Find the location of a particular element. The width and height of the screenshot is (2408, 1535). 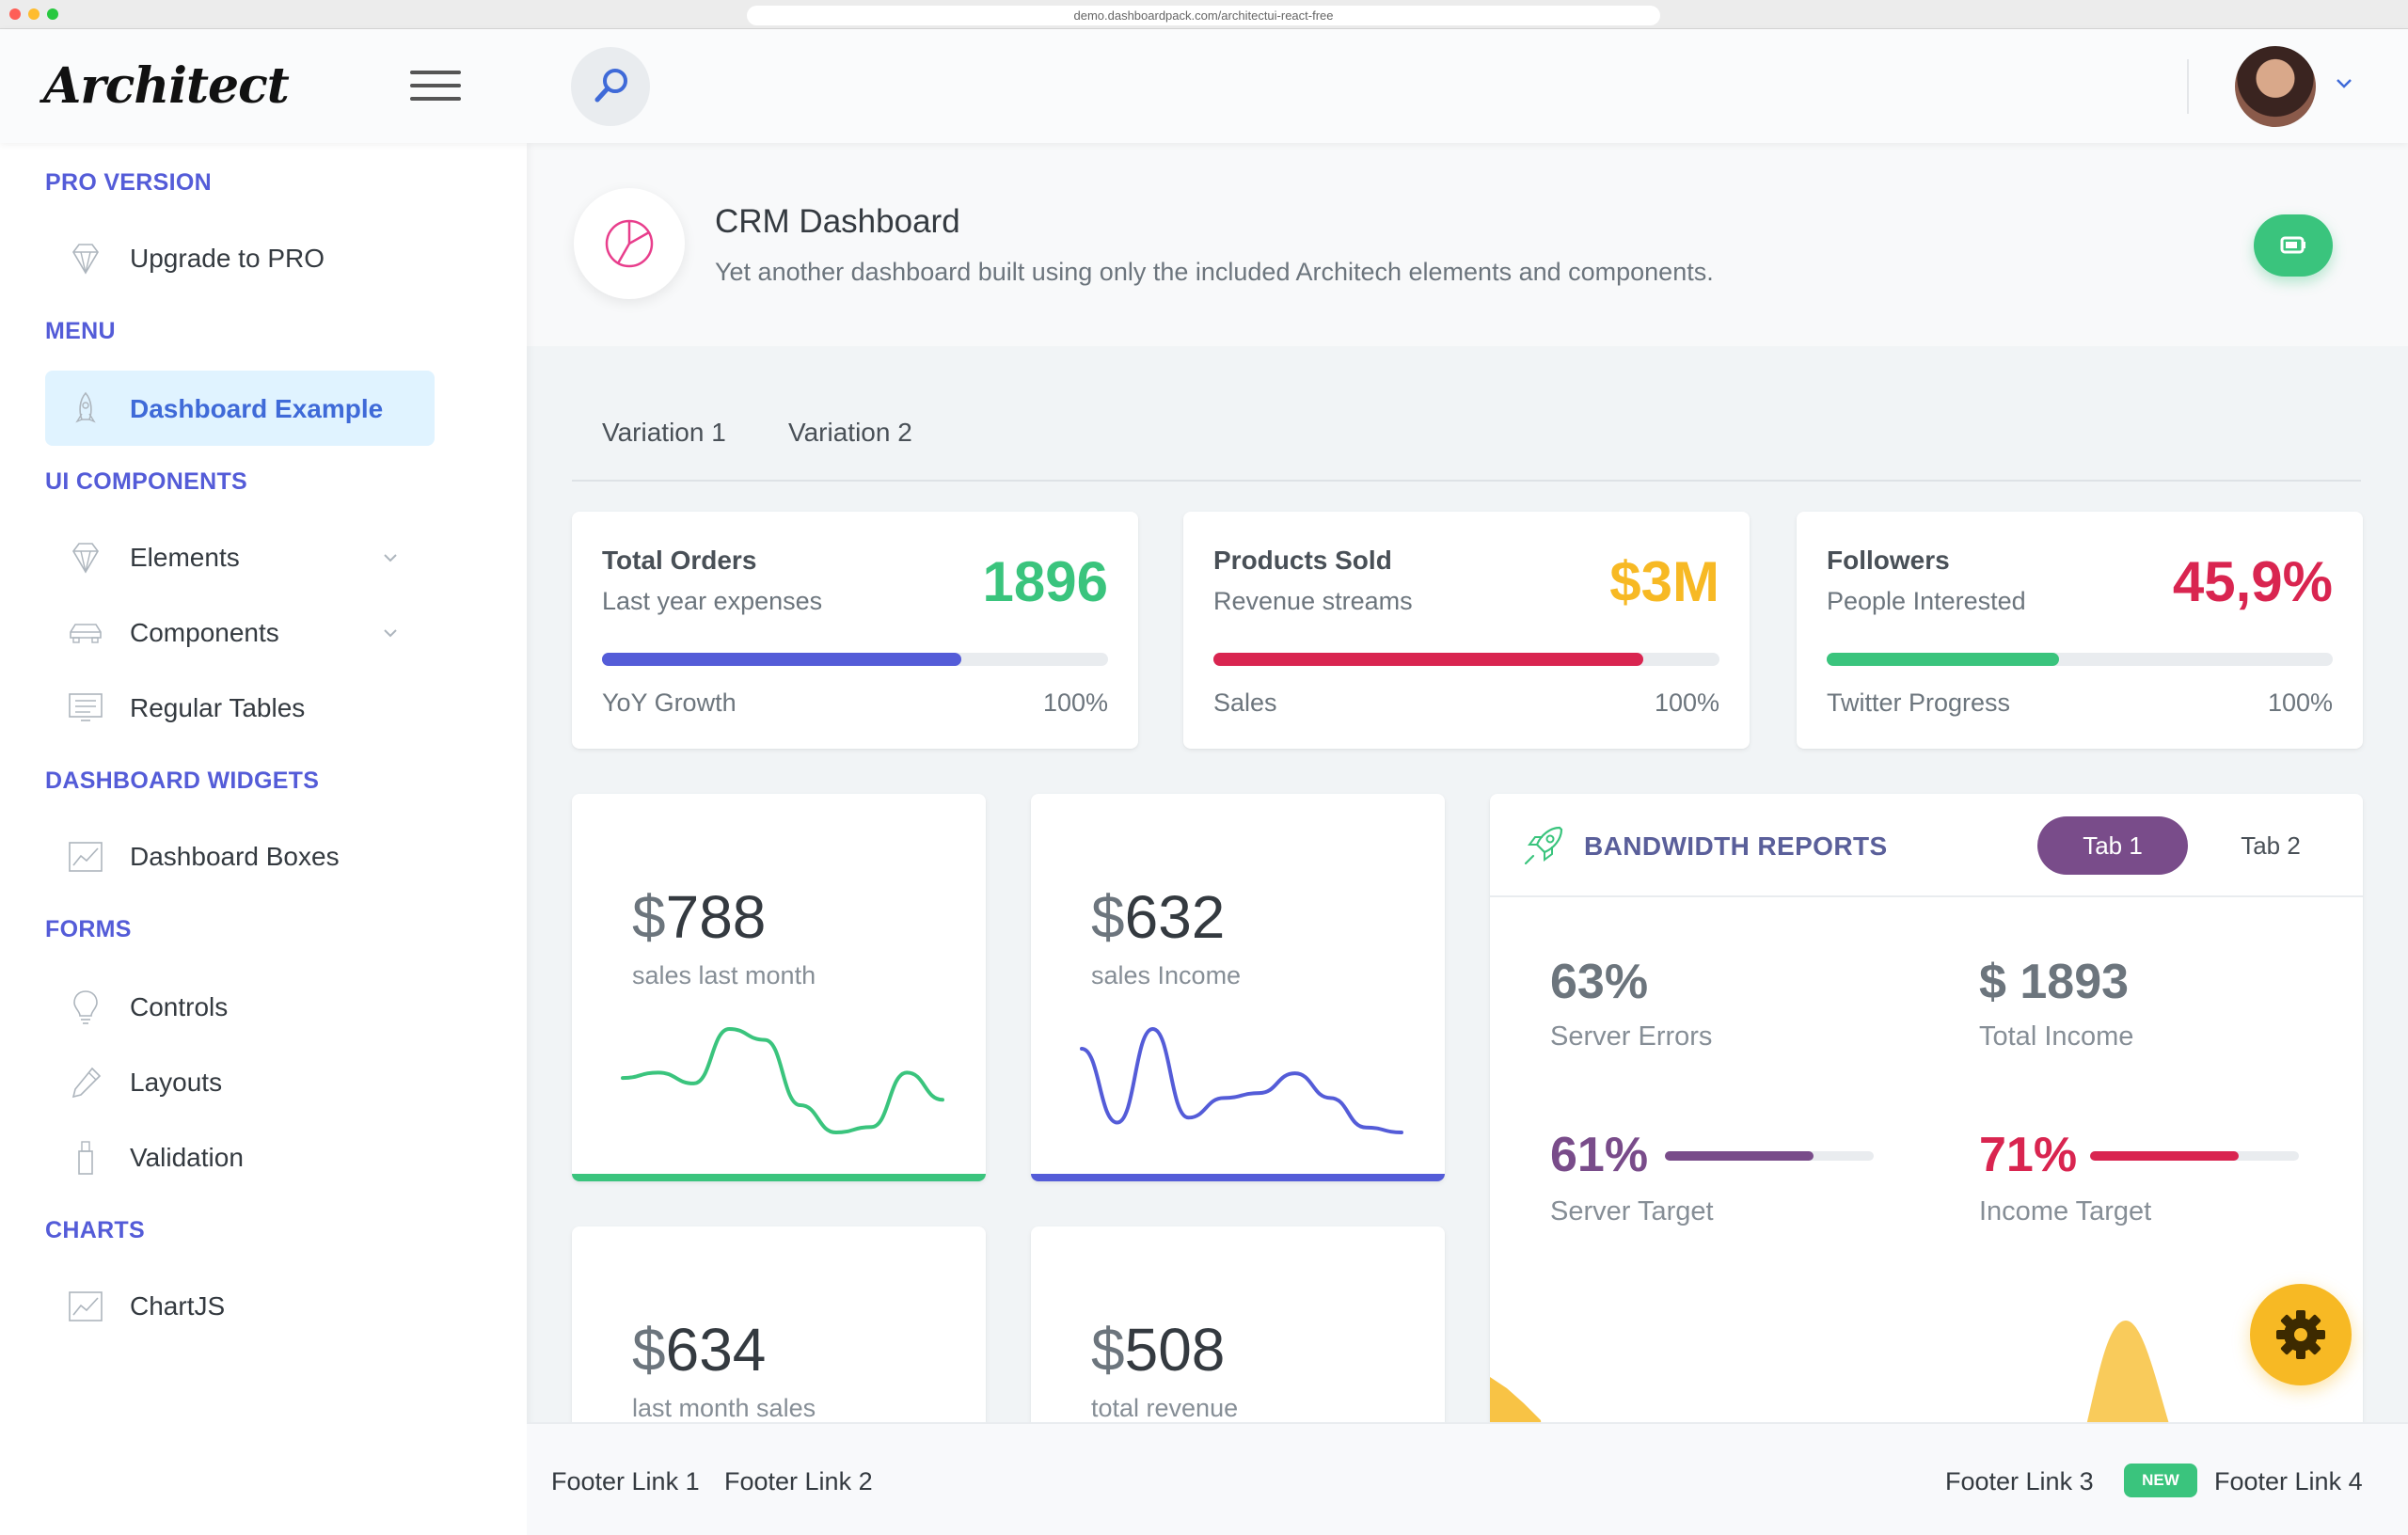

logo: Architect is located at coordinates (167, 86).